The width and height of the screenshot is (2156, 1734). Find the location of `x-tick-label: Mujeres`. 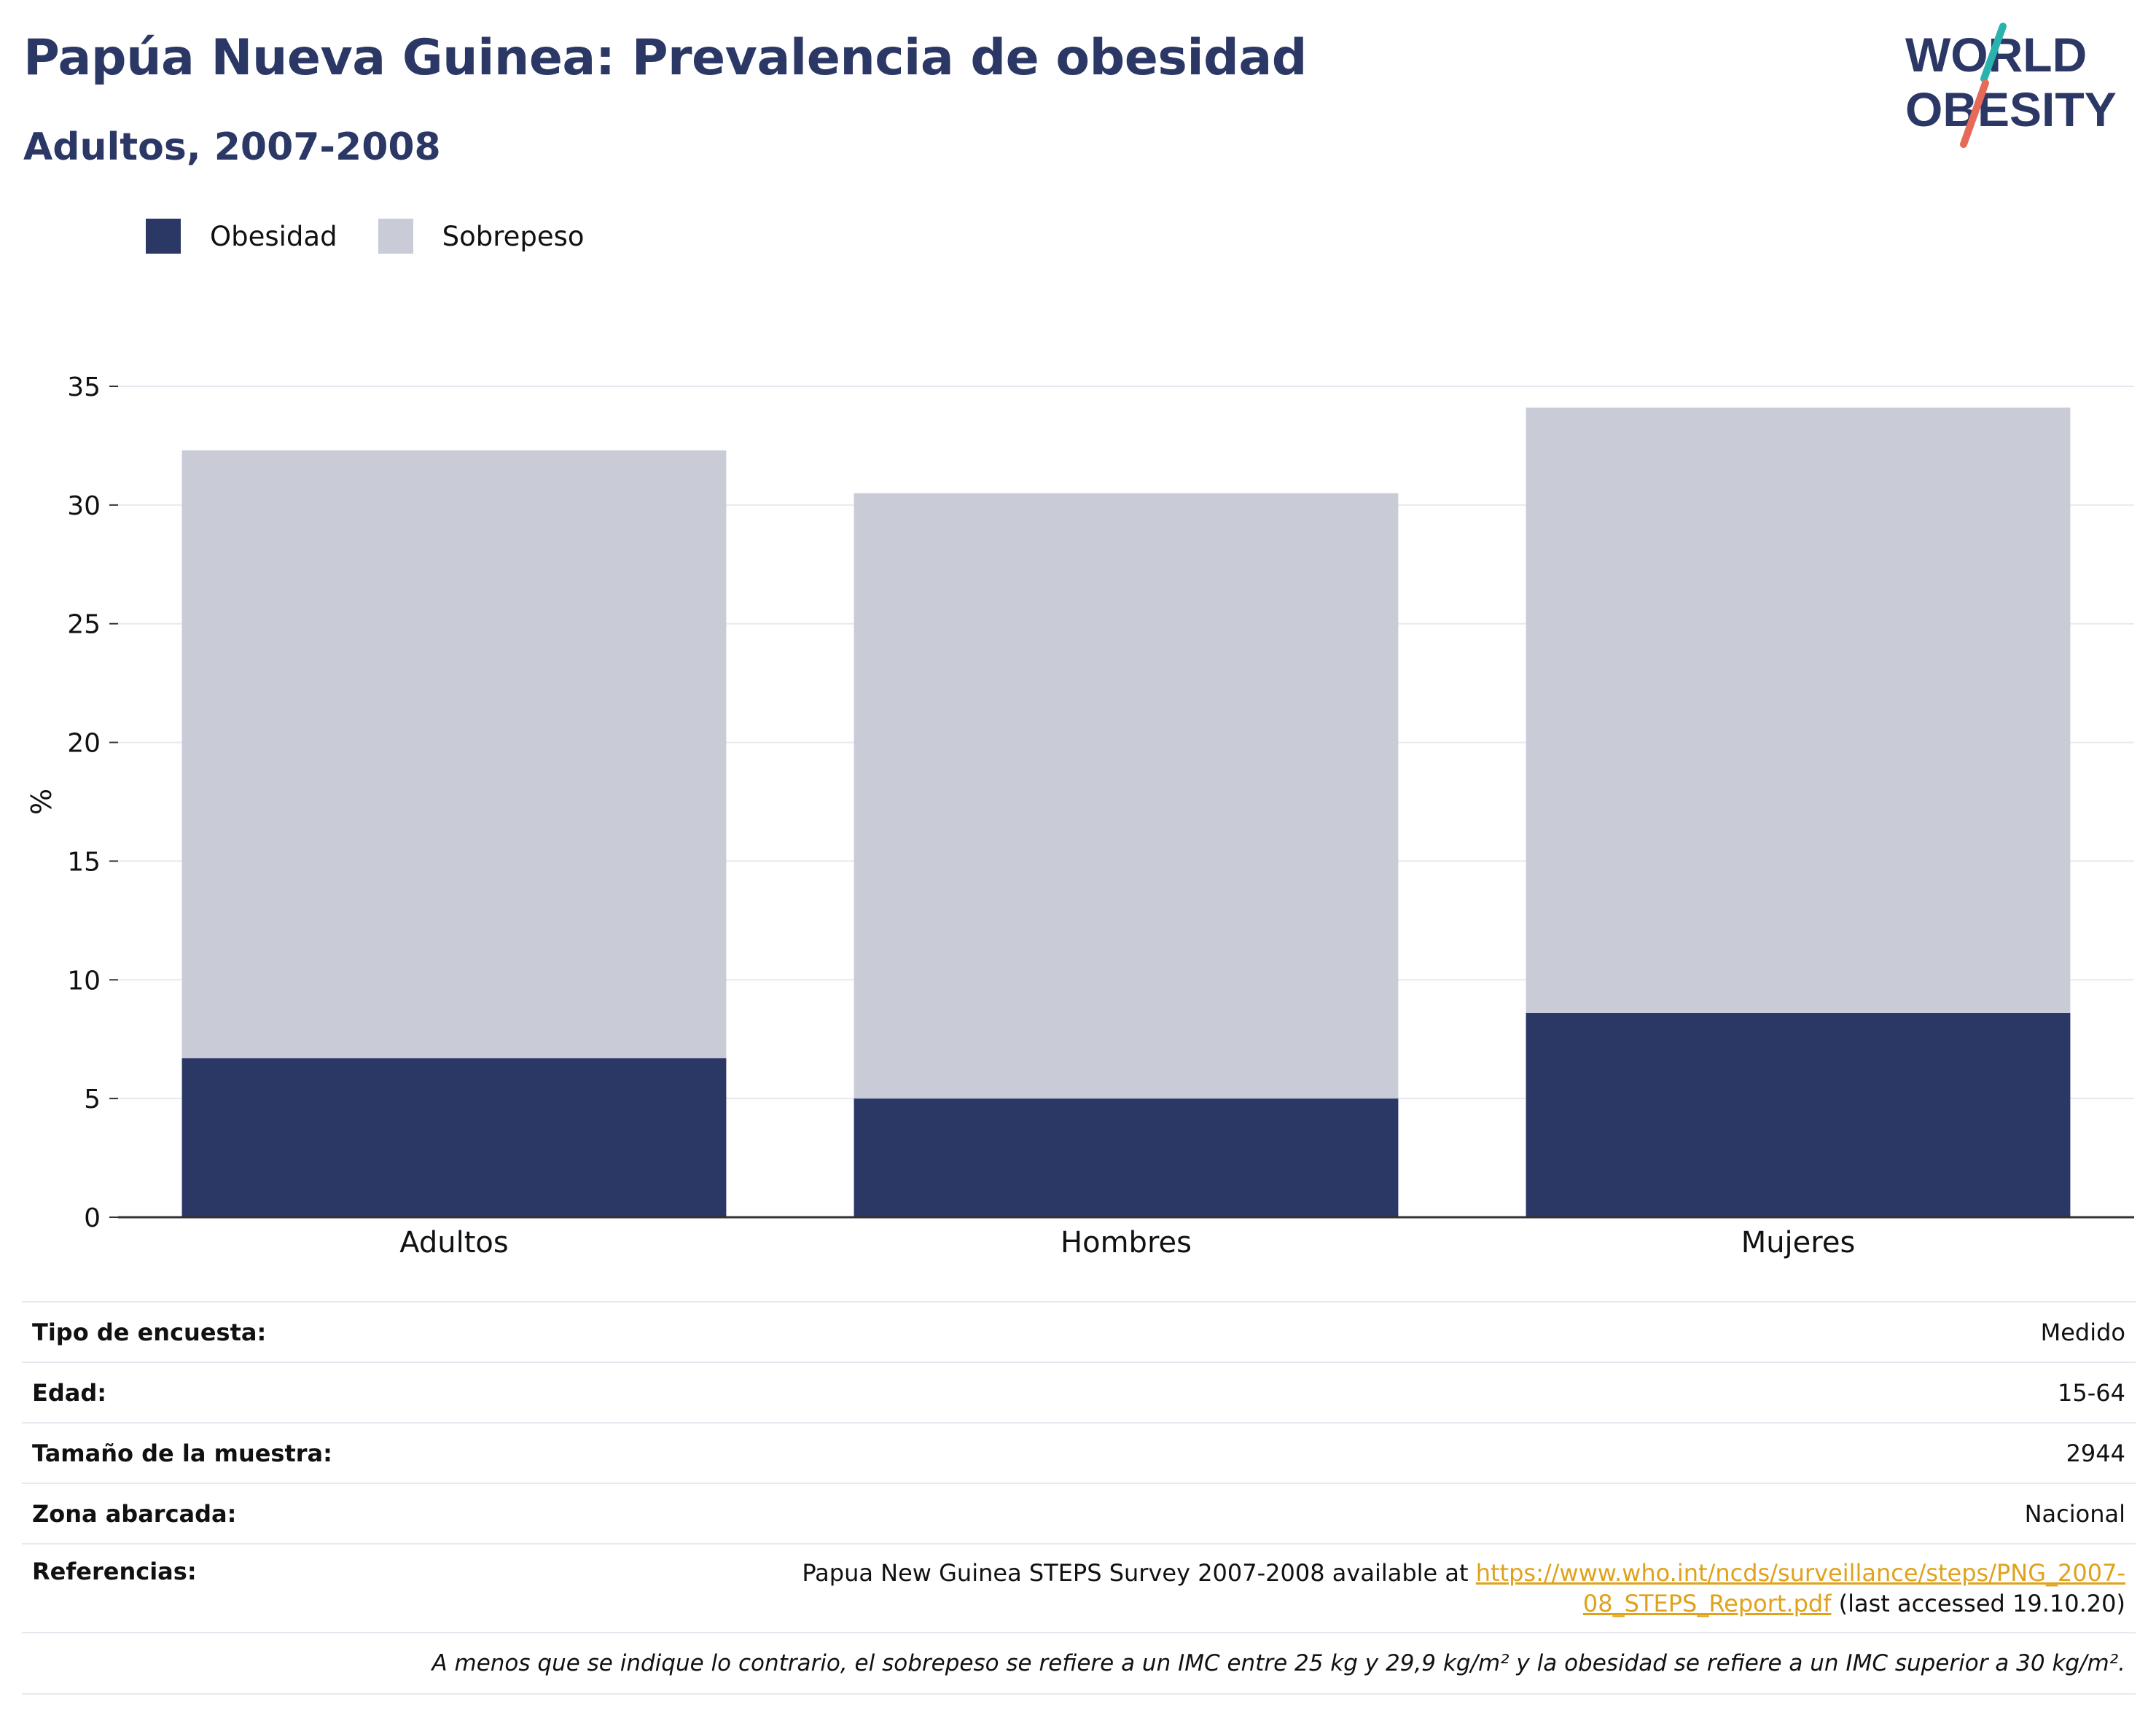

x-tick-label: Mujeres is located at coordinates (1799, 1243).